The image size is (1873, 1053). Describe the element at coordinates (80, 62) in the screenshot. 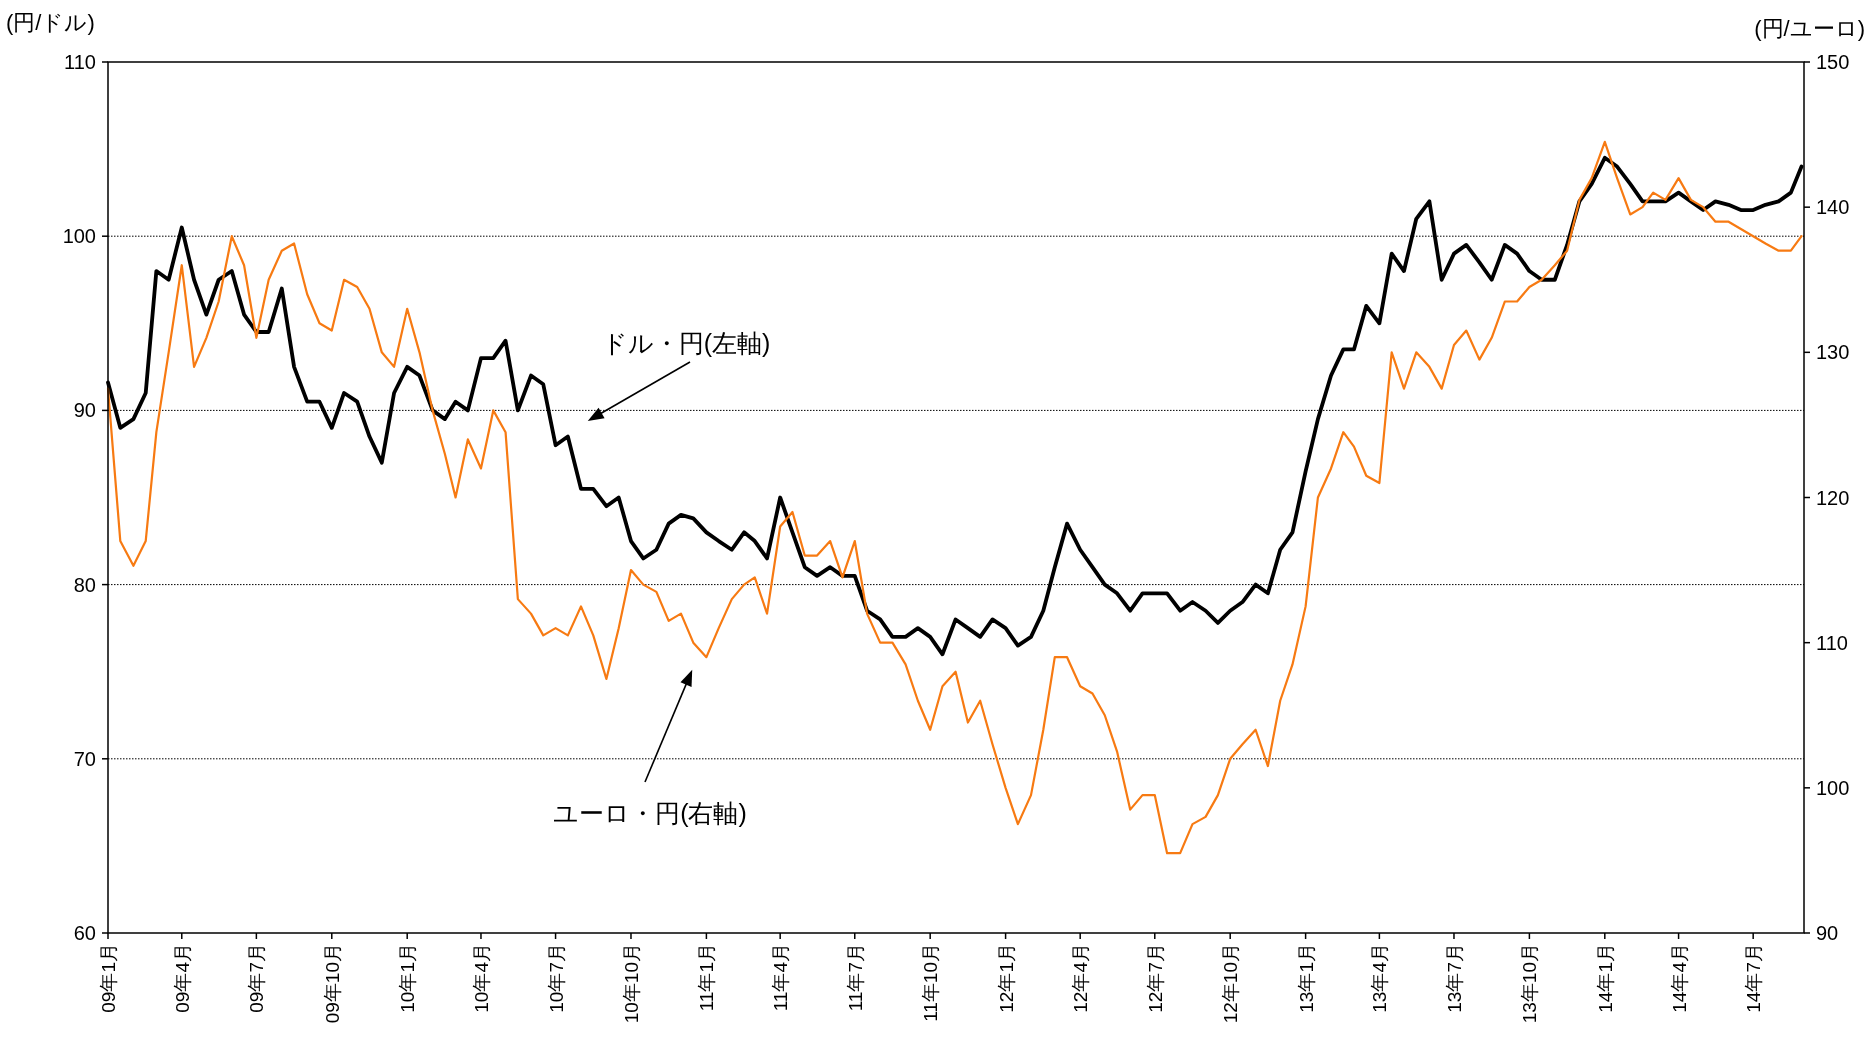

I see `y-tick-label: 110` at that location.